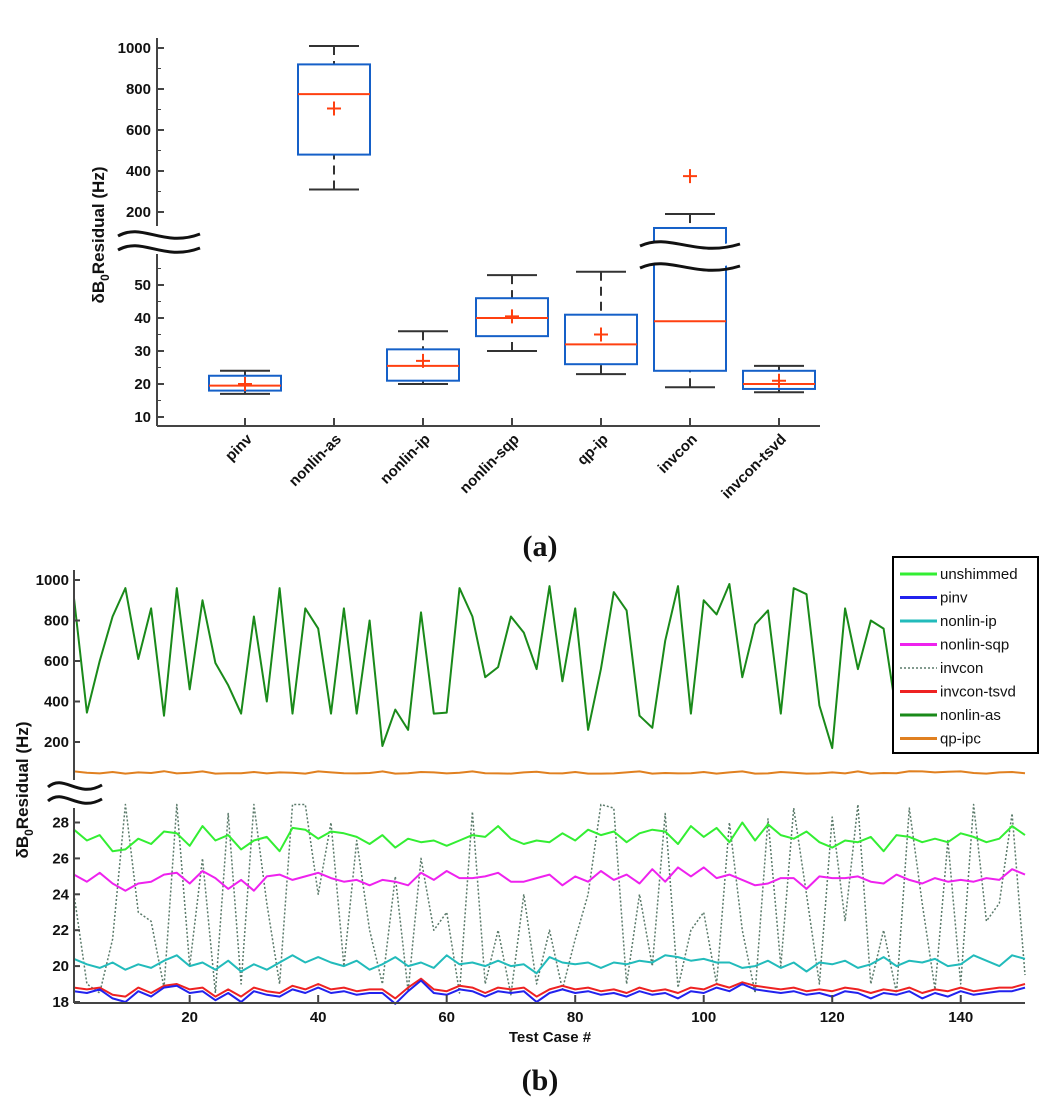 This screenshot has width=1041, height=1119. What do you see at coordinates (978, 692) in the screenshot?
I see `legend-label: invcon-tsvd` at bounding box center [978, 692].